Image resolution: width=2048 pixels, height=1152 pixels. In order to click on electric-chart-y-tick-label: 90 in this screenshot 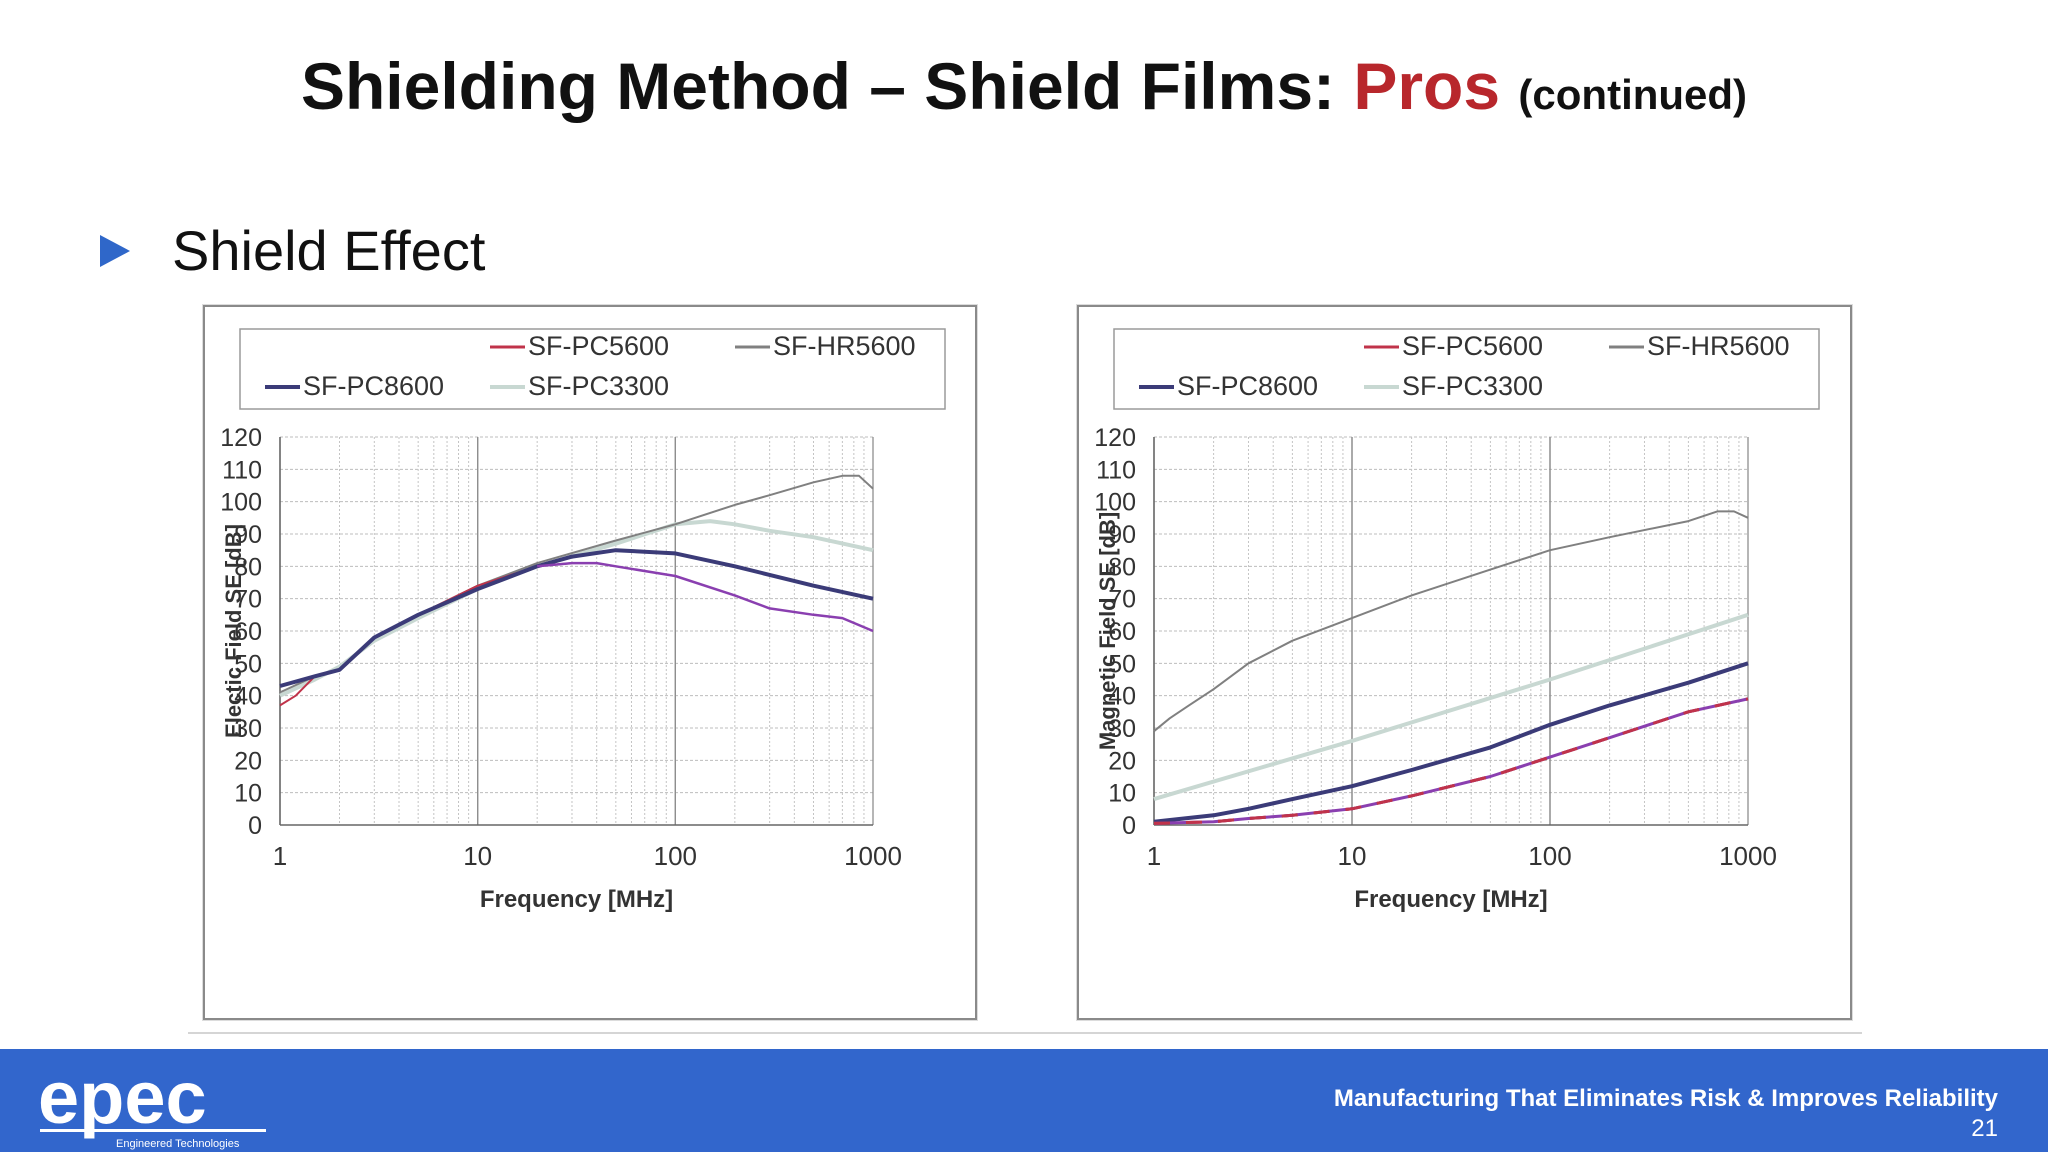, I will do `click(248, 535)`.